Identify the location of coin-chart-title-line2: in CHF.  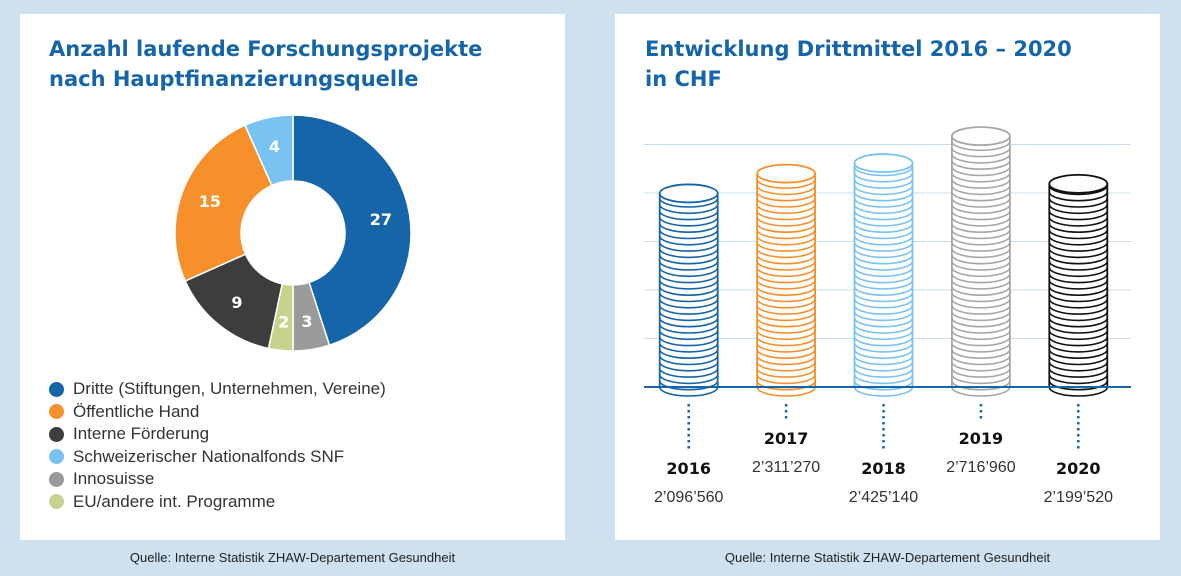
(683, 79).